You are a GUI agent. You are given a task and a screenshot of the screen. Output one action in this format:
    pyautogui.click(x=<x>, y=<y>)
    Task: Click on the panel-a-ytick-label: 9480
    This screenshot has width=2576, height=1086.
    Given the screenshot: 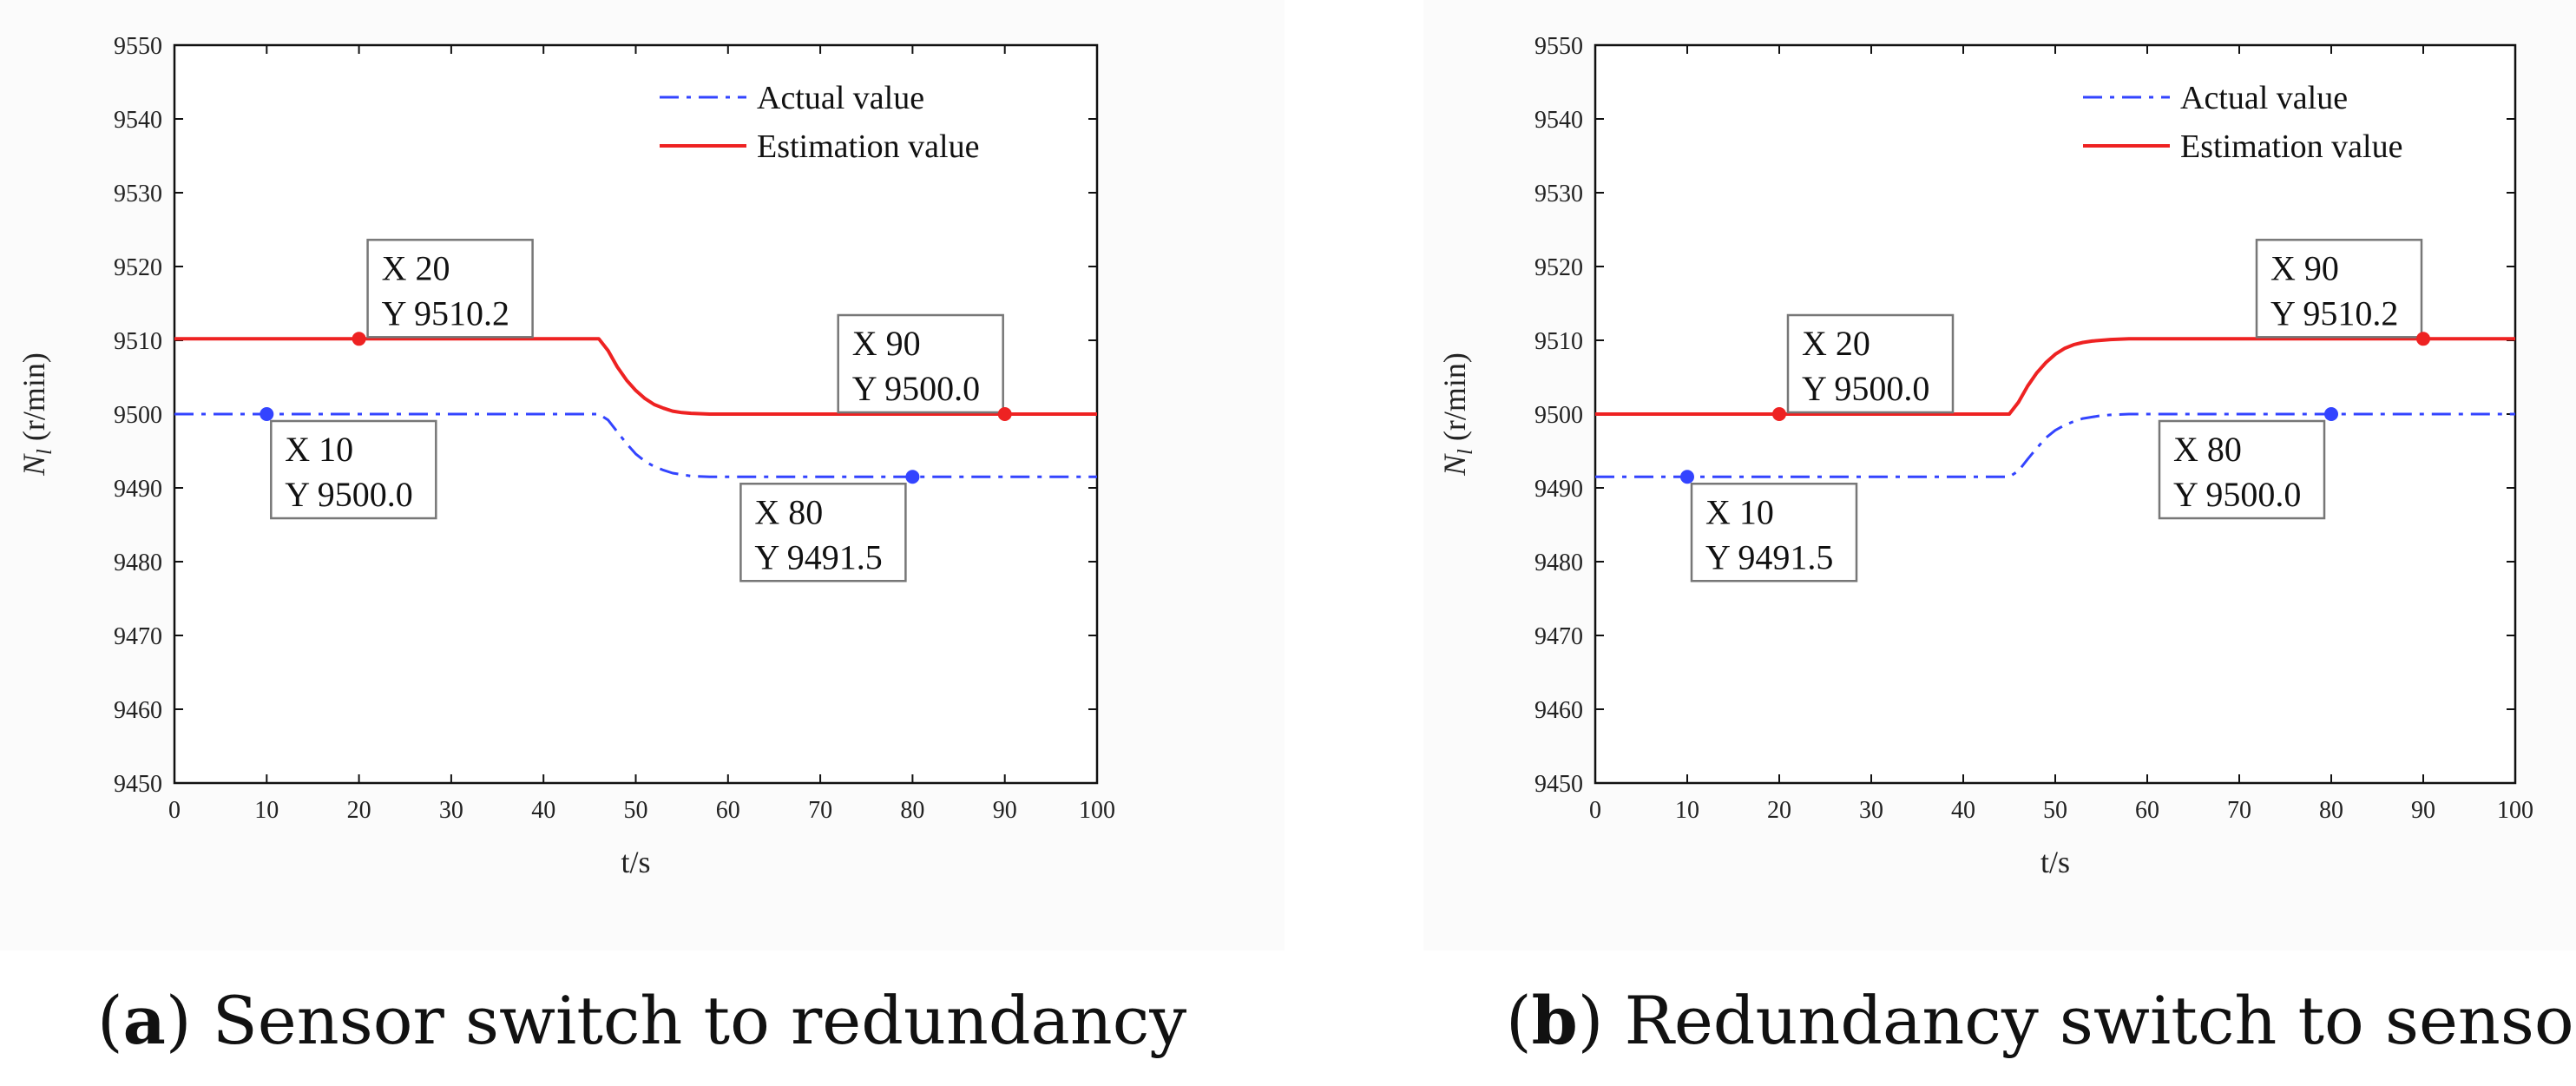 What is the action you would take?
    pyautogui.click(x=138, y=563)
    